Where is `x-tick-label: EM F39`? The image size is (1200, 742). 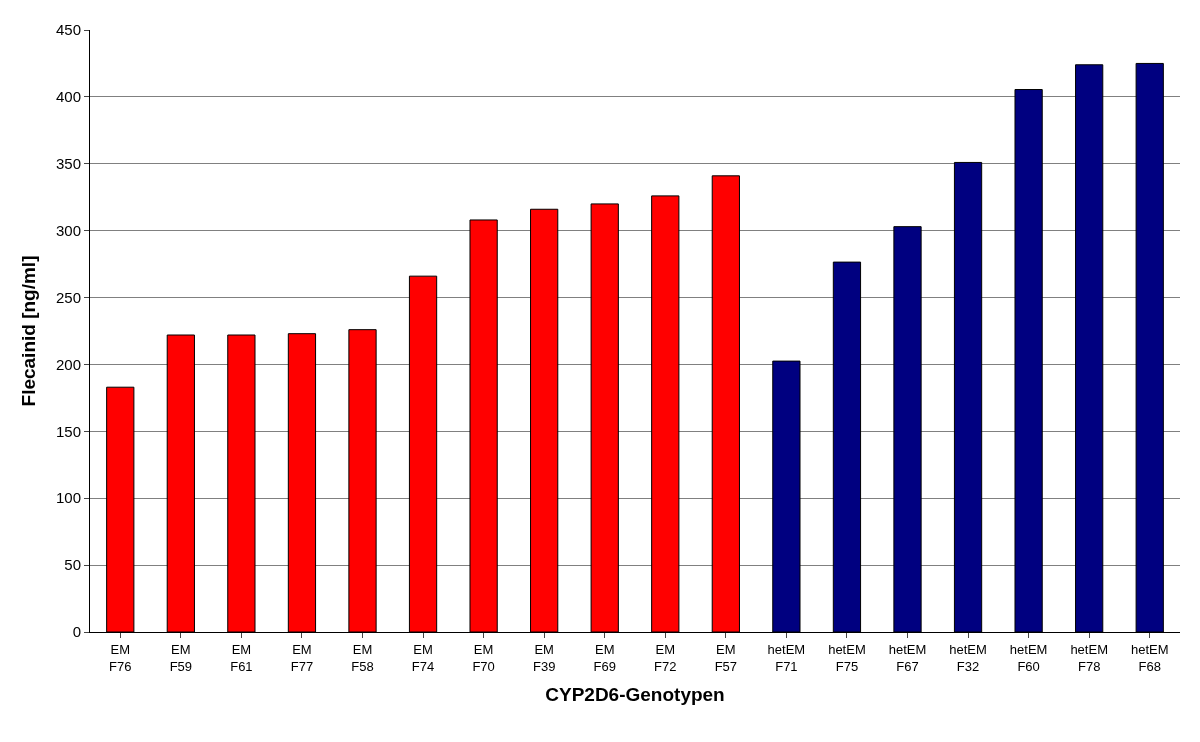
x-tick-label: EM F39 is located at coordinates (544, 657).